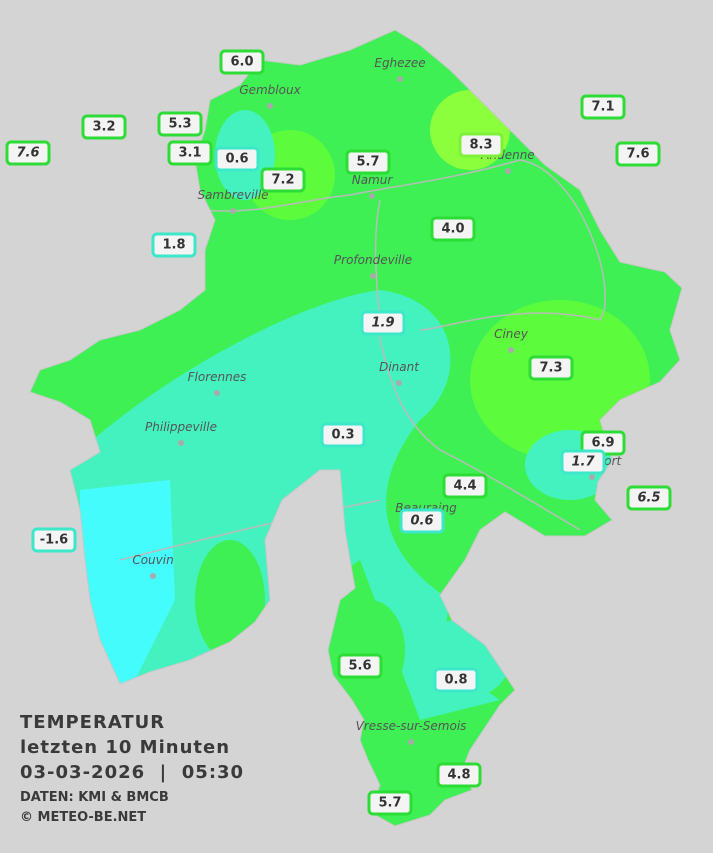  I want to click on station-temperature: 8.3, so click(480, 145).